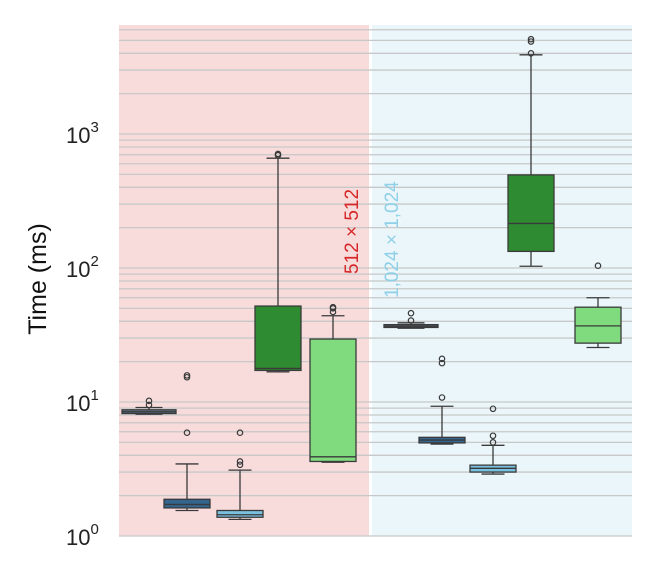 The image size is (648, 561). What do you see at coordinates (82, 334) in the screenshot?
I see `y-axis: 10⁰ 10¹ 10² 10³` at bounding box center [82, 334].